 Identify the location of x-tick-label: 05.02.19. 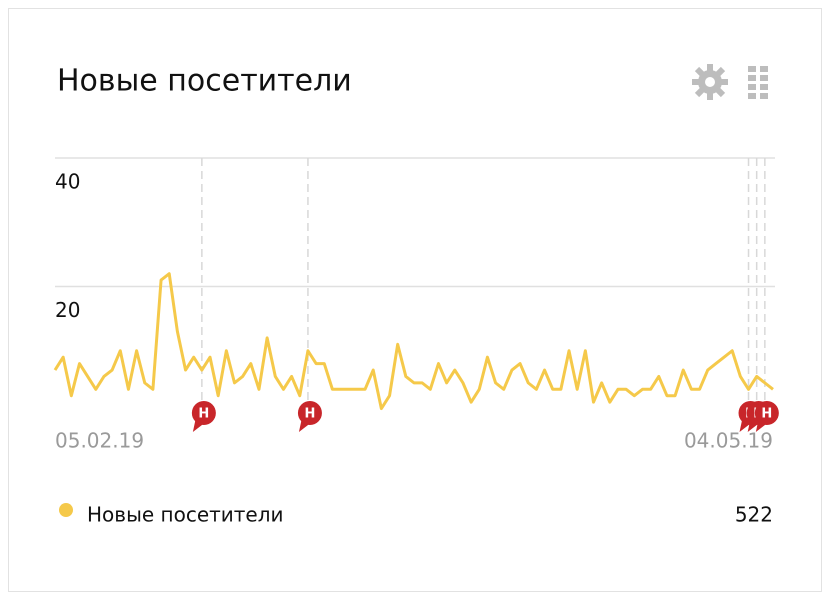
(99, 441).